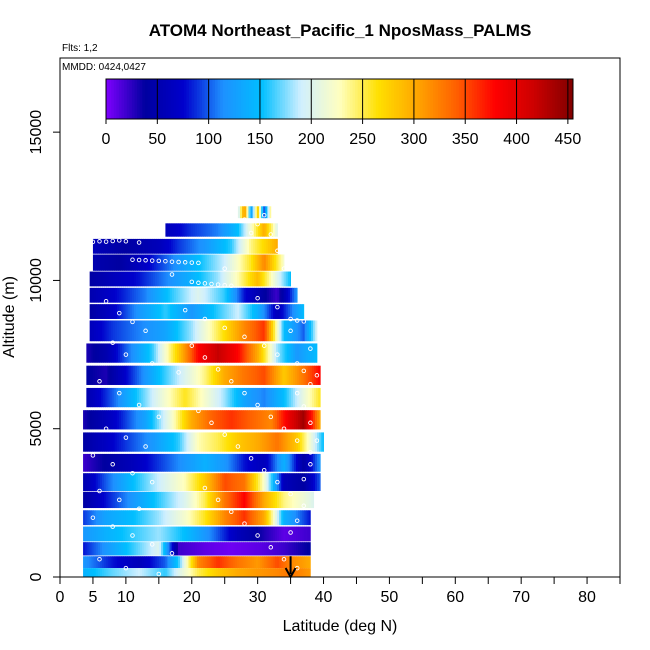 The image size is (650, 650). What do you see at coordinates (455, 597) in the screenshot?
I see `x-tick-label: 60` at bounding box center [455, 597].